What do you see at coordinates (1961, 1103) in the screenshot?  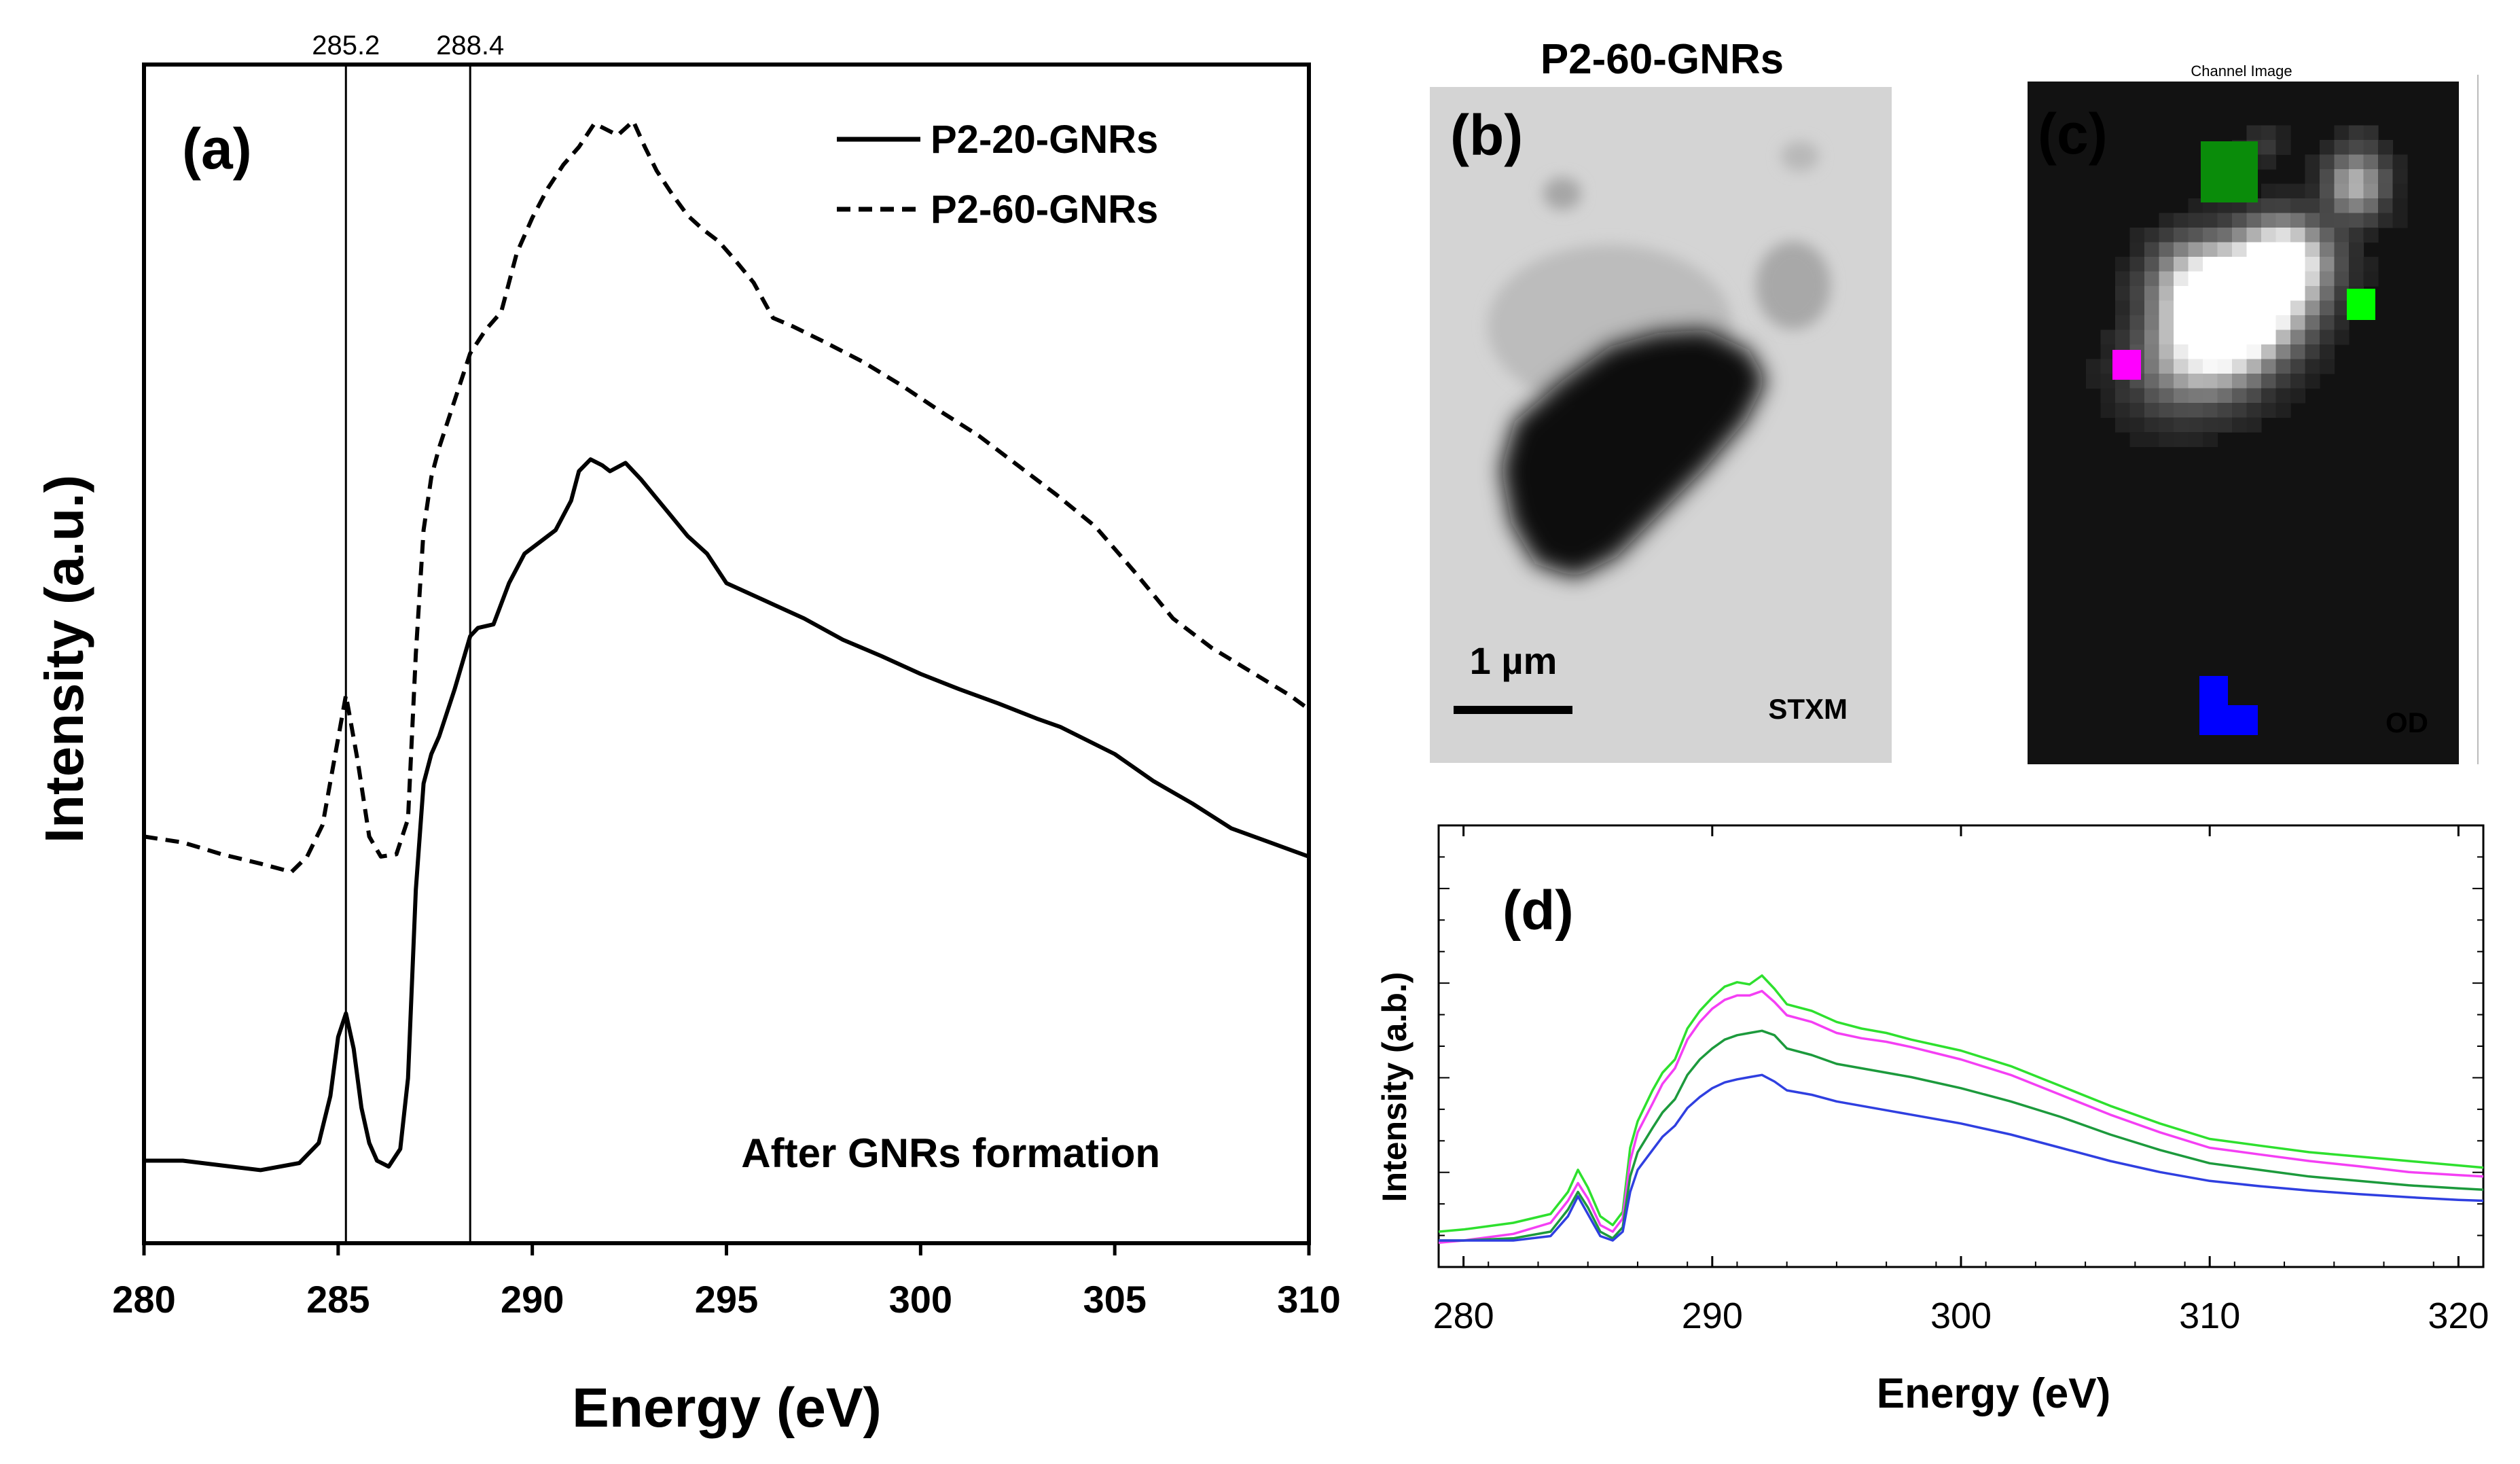 I see `series-line-bright-green` at bounding box center [1961, 1103].